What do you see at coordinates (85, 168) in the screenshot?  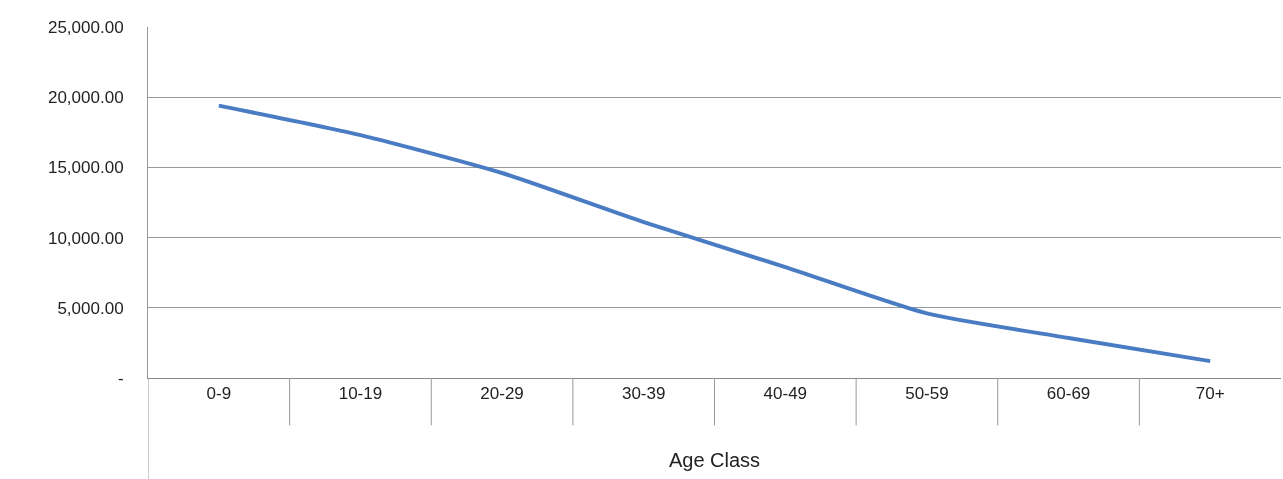 I see `y-tick-label: 15,000.00` at bounding box center [85, 168].